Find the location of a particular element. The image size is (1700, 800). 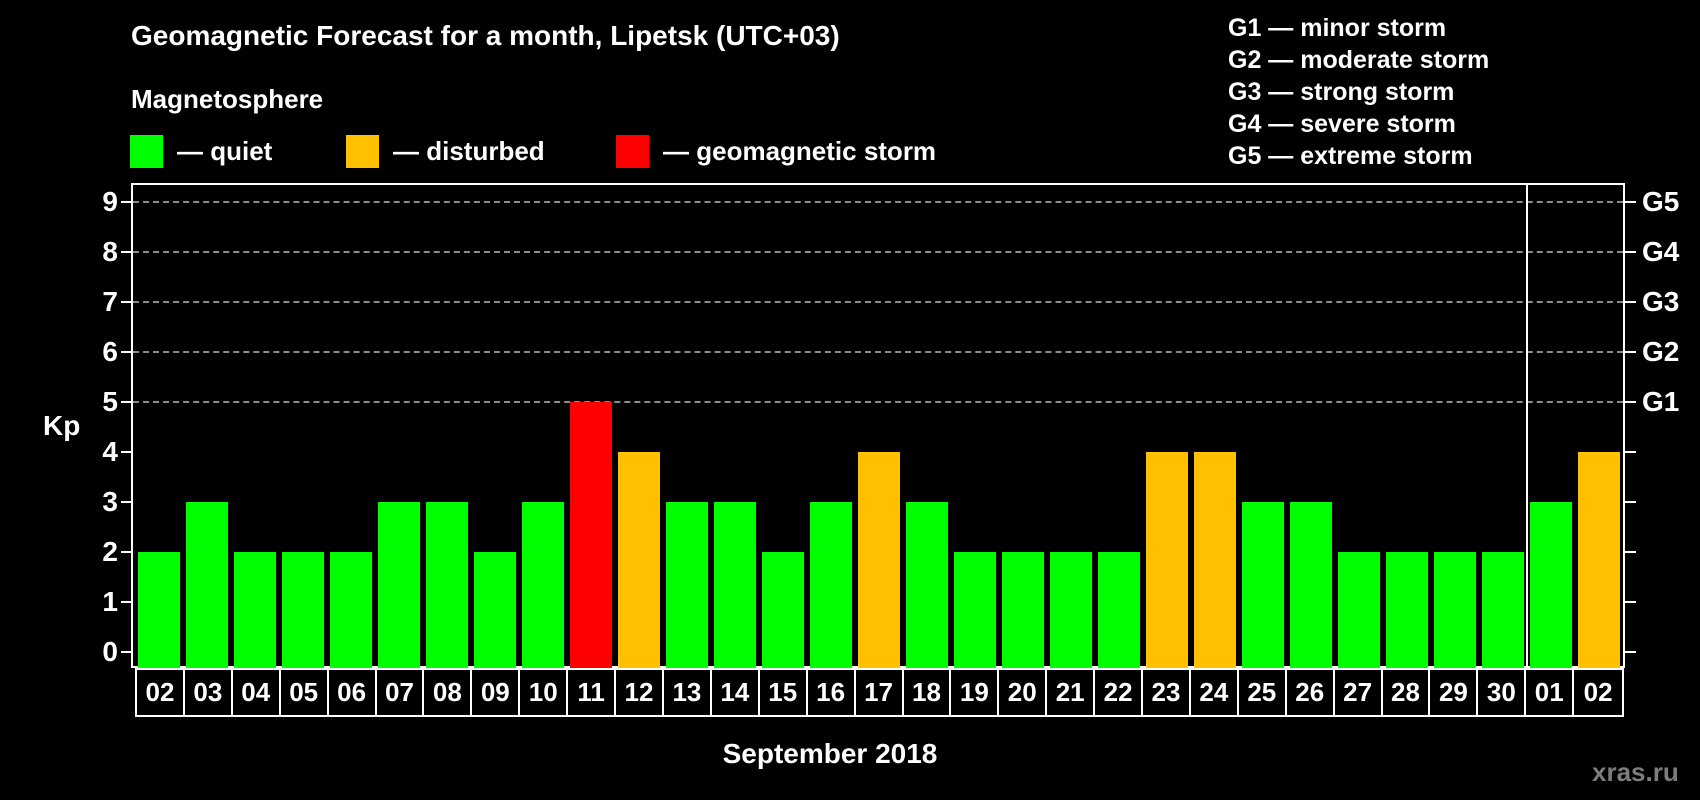

x-tick-label: 15 is located at coordinates (784, 692).